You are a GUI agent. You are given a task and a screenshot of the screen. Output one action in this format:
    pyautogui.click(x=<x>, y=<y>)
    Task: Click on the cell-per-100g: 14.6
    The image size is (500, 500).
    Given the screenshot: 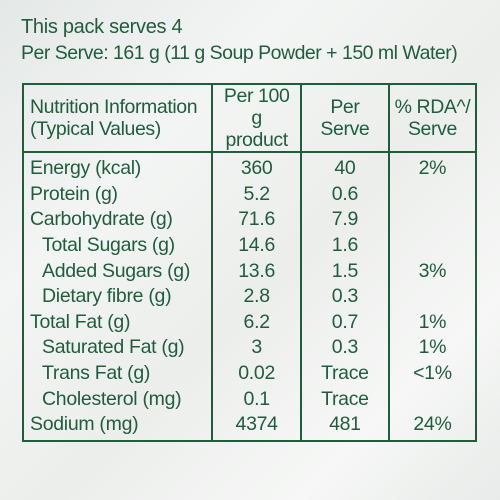 What is the action you would take?
    pyautogui.click(x=256, y=245)
    